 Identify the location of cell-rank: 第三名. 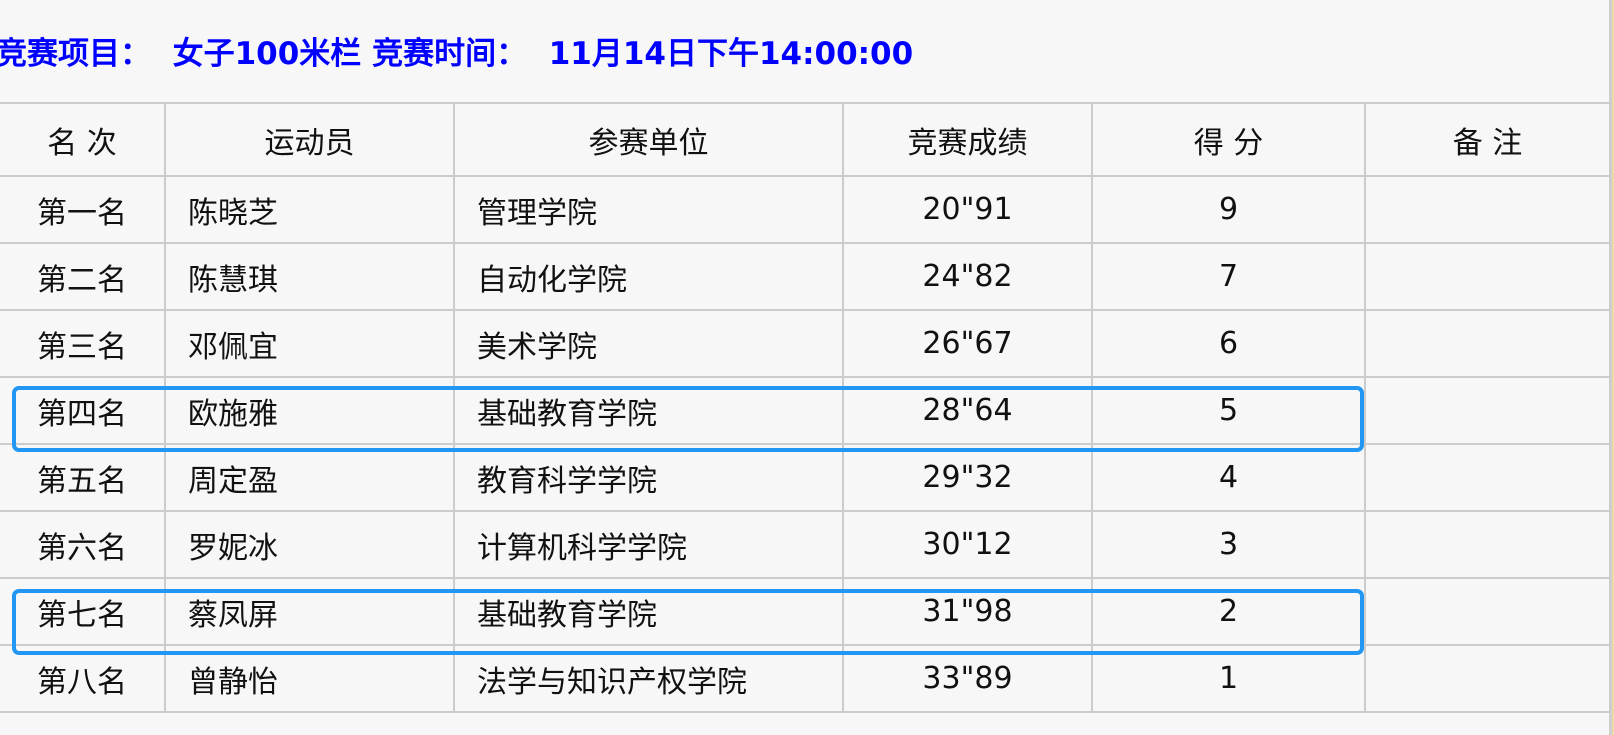
(83, 343).